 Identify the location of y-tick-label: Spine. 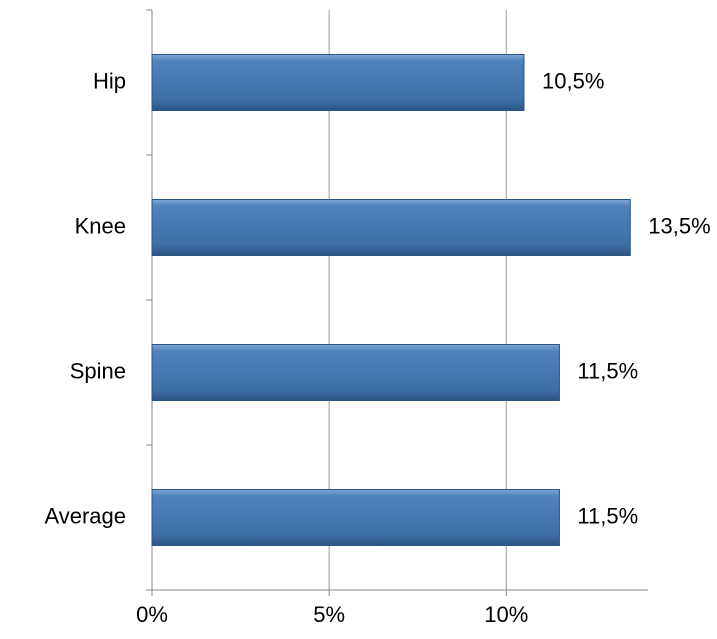
(98, 370).